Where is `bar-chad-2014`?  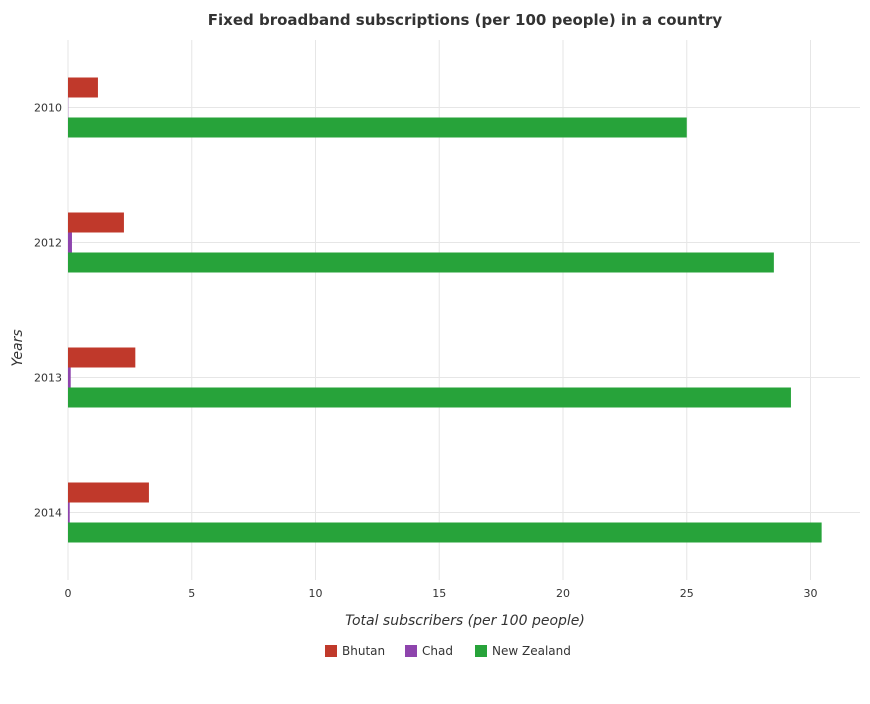 bar-chad-2014 is located at coordinates (69, 513).